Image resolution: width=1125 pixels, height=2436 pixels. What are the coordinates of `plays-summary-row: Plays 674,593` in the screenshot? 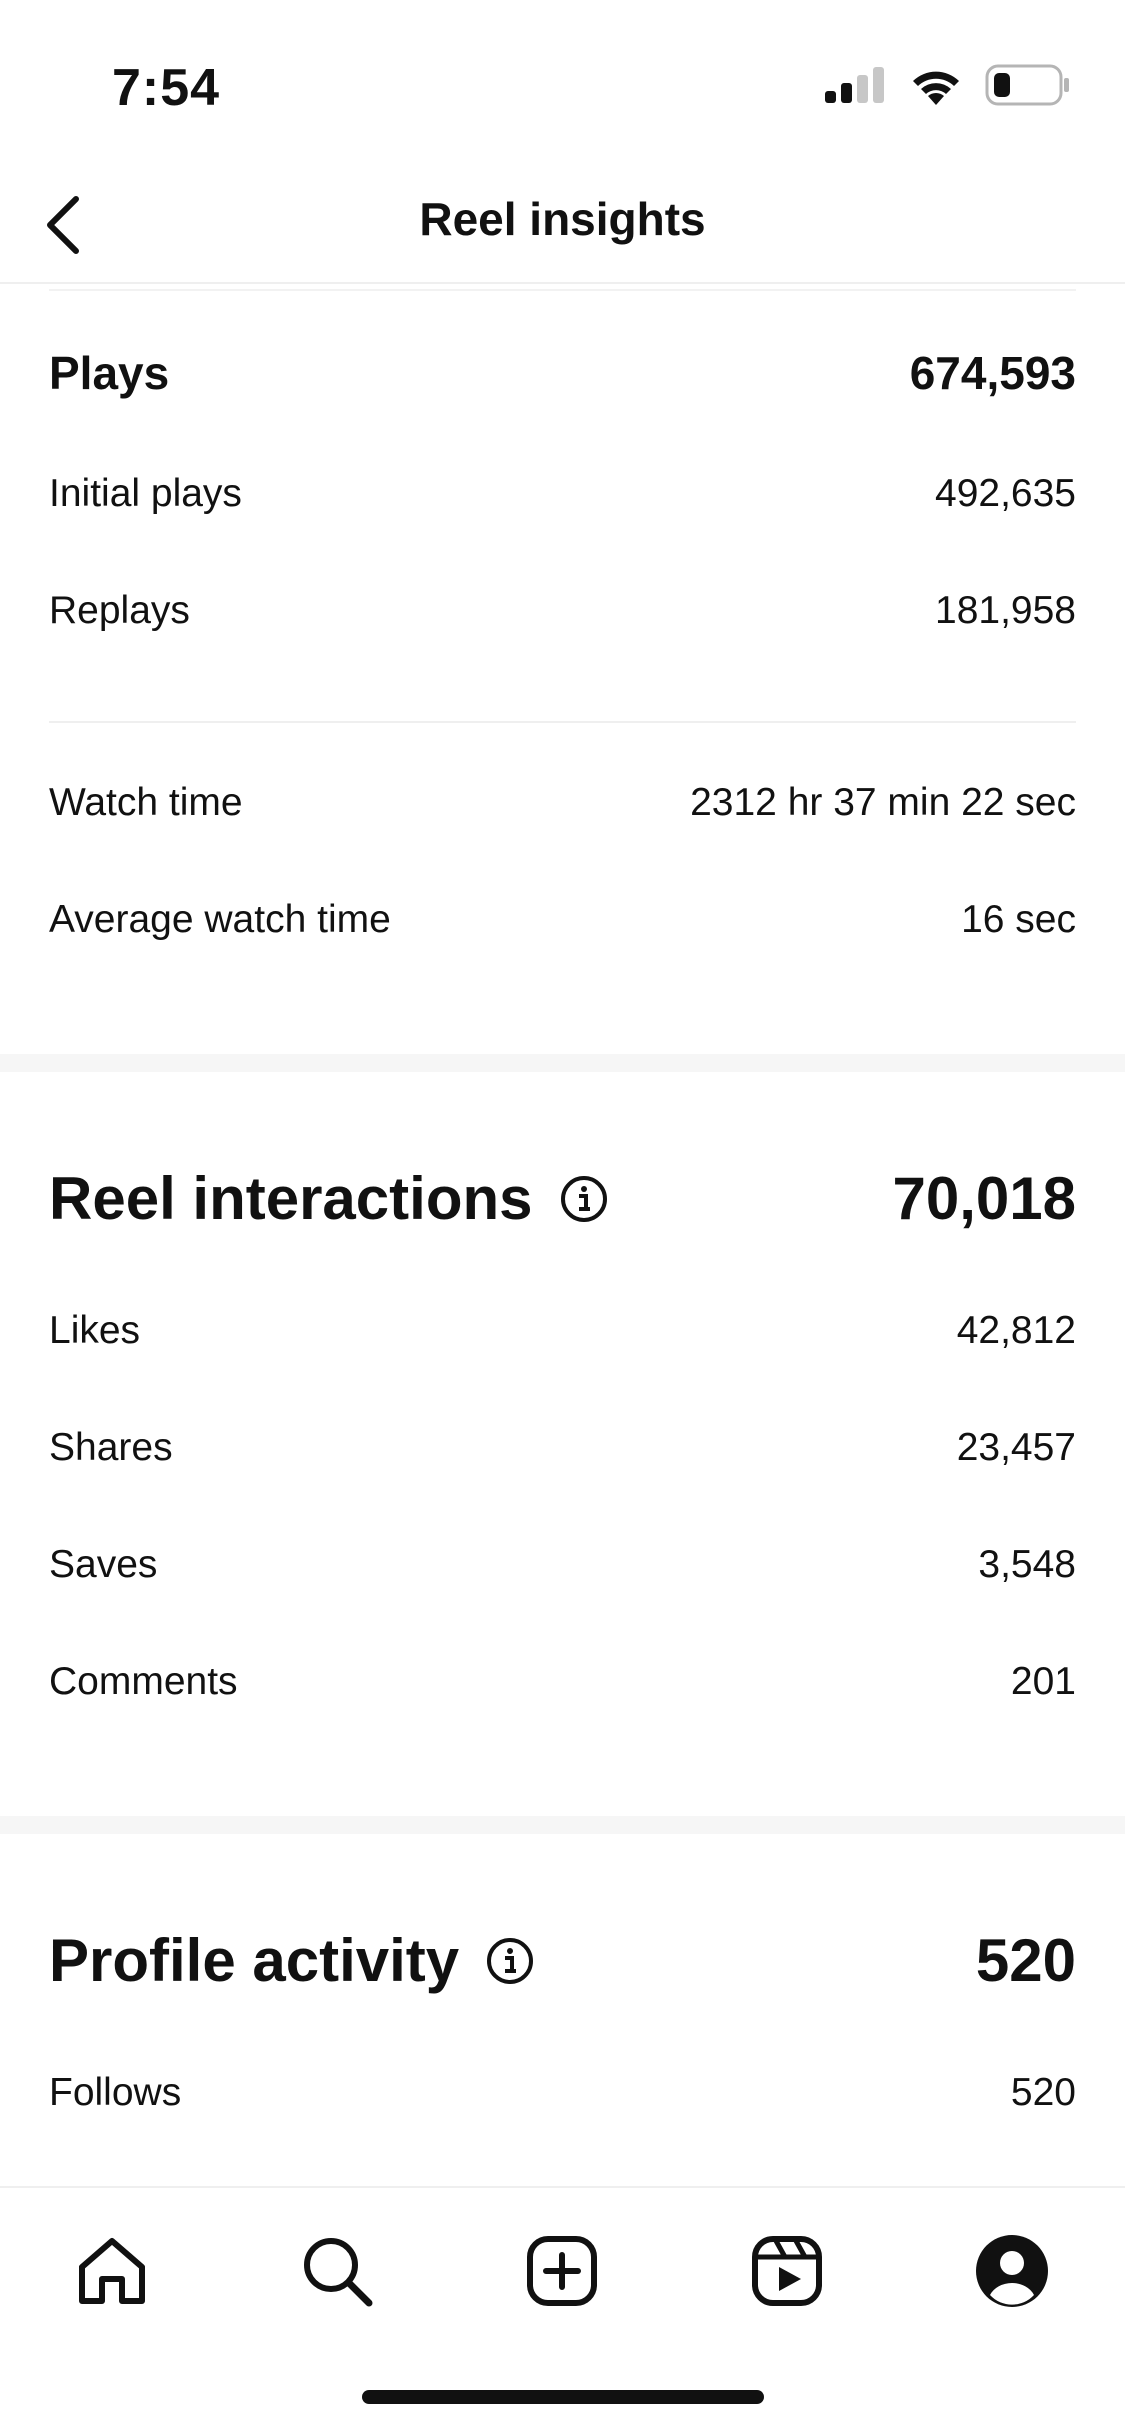 It's located at (562, 373).